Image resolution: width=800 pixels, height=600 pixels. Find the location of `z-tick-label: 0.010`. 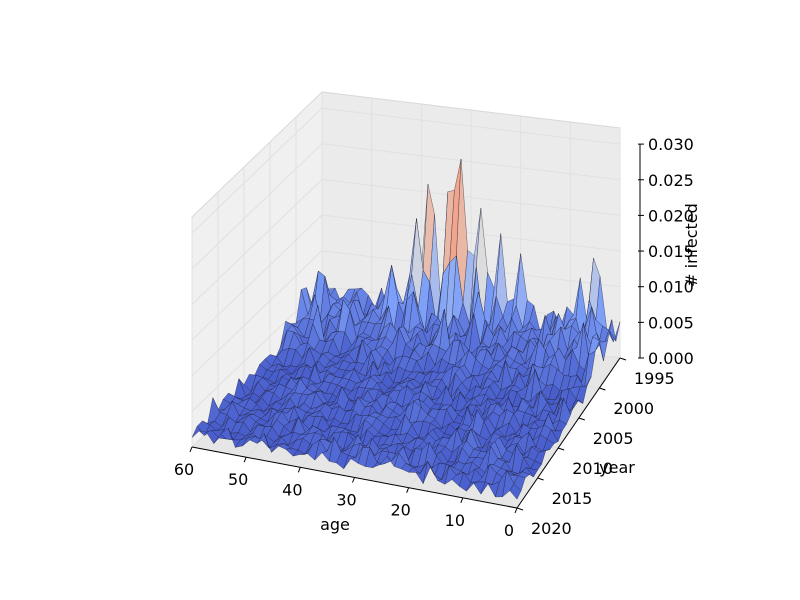

z-tick-label: 0.010 is located at coordinates (671, 287).